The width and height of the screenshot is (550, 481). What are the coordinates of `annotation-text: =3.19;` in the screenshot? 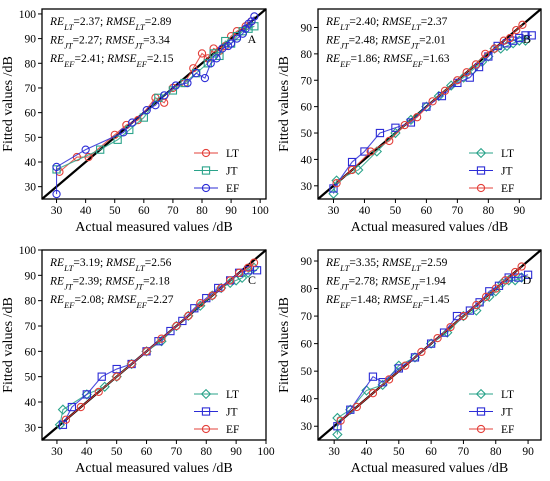 It's located at (89, 263).